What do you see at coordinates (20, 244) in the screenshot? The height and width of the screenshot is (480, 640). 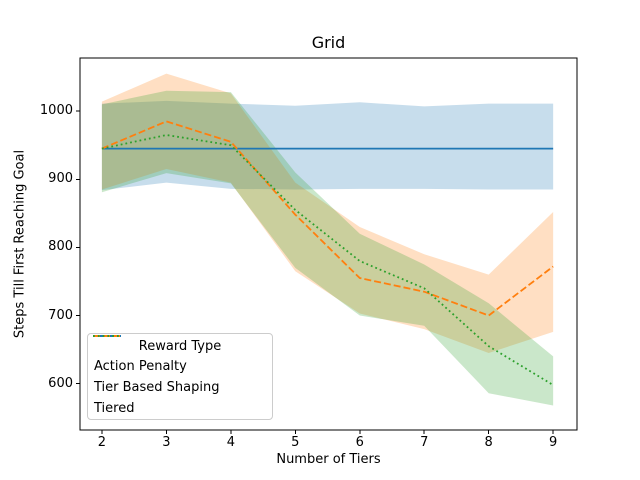 I see `y-axis-label: Steps Till First Reaching Goal` at bounding box center [20, 244].